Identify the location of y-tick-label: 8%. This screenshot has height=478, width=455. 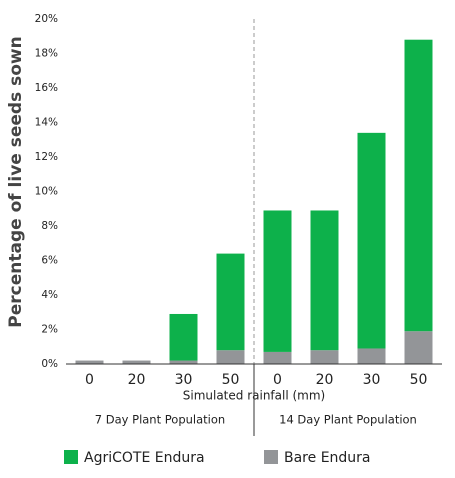
(49, 226).